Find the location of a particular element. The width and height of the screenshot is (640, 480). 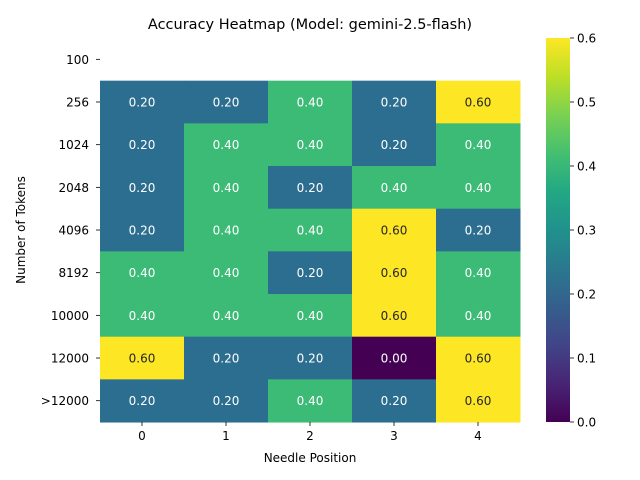

y-tick-label: 2048 is located at coordinates (73, 188).